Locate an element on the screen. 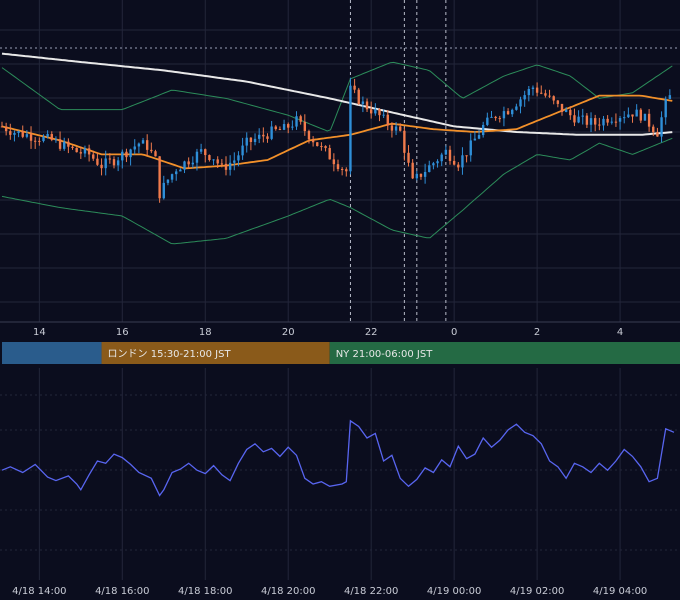 This screenshot has width=680, height=600. session-bar: ロンドン 15:30-21:00 JST NY 21:00-06:00 JST is located at coordinates (341, 353).